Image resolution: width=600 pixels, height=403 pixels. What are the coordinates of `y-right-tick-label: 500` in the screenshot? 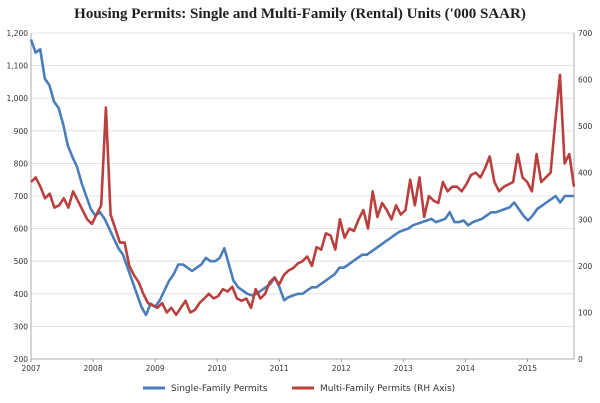 It's located at (585, 126).